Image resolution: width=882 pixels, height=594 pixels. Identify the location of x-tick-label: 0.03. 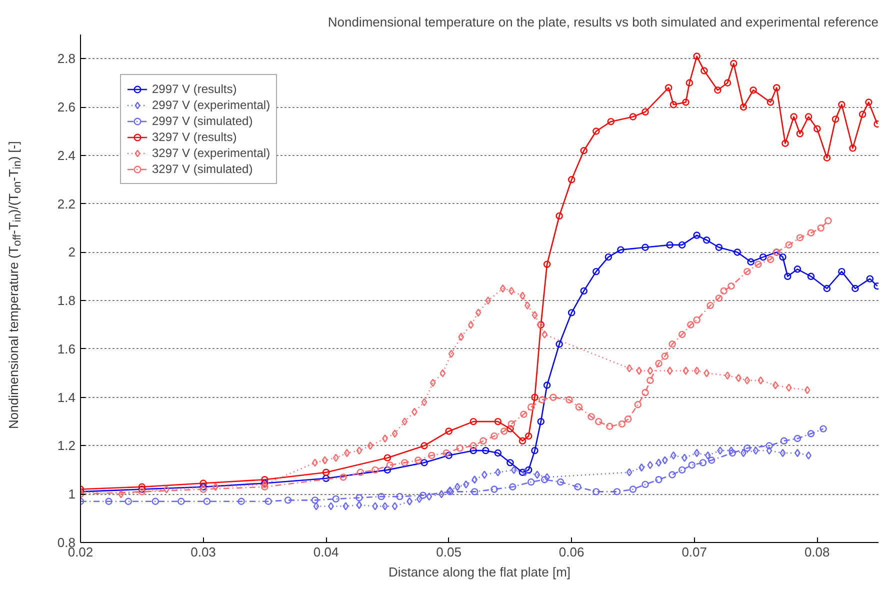
(203, 552).